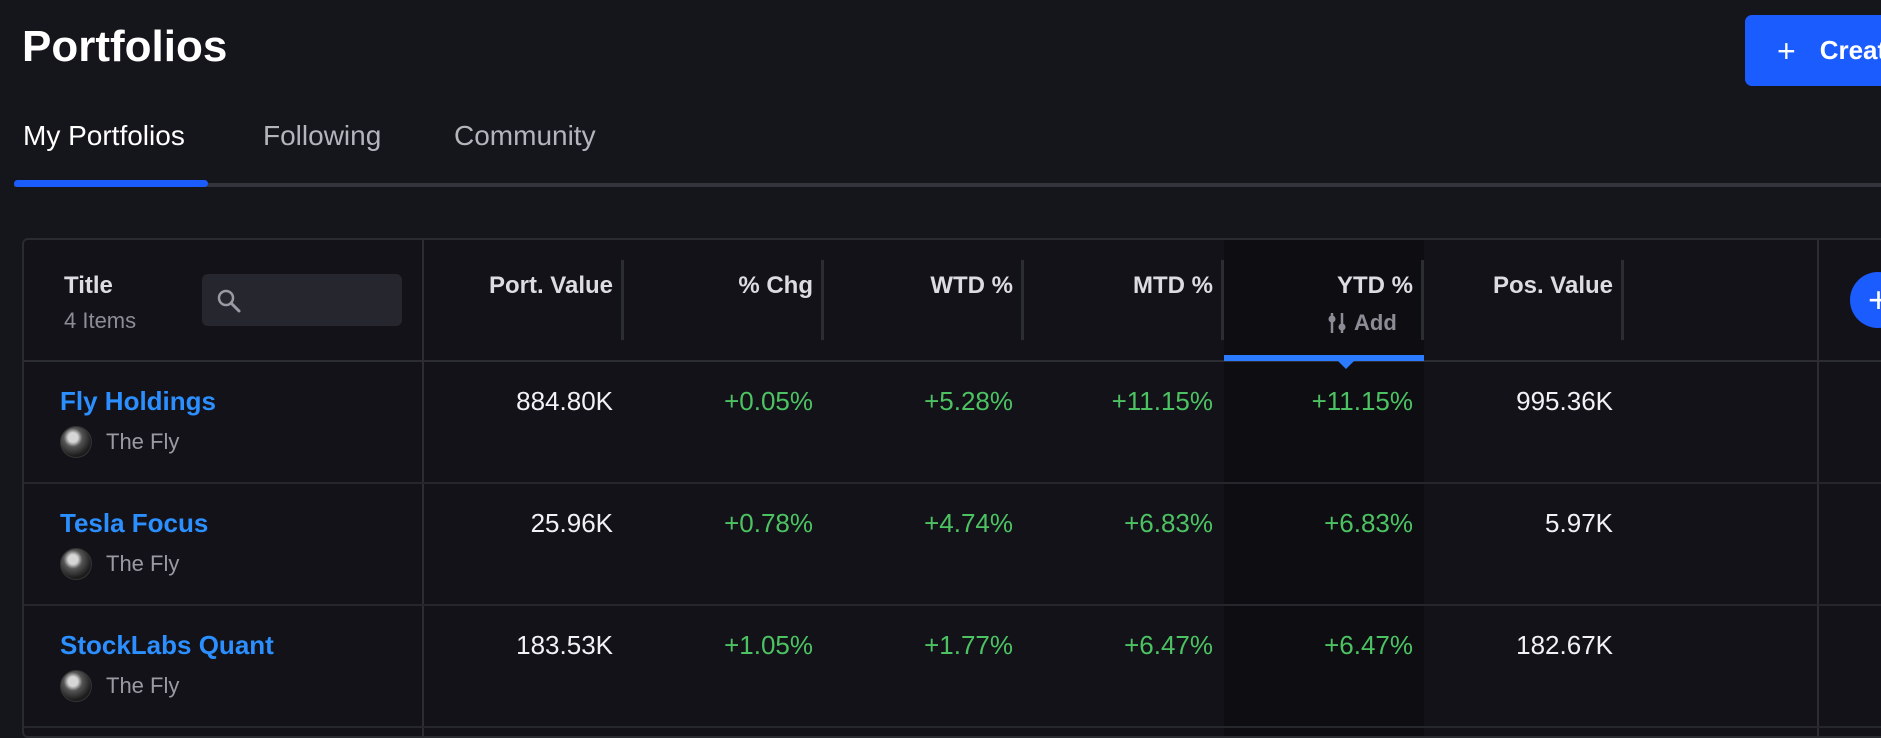 The image size is (1881, 738). Describe the element at coordinates (564, 645) in the screenshot. I see `port-value-cell: 183.53K` at that location.